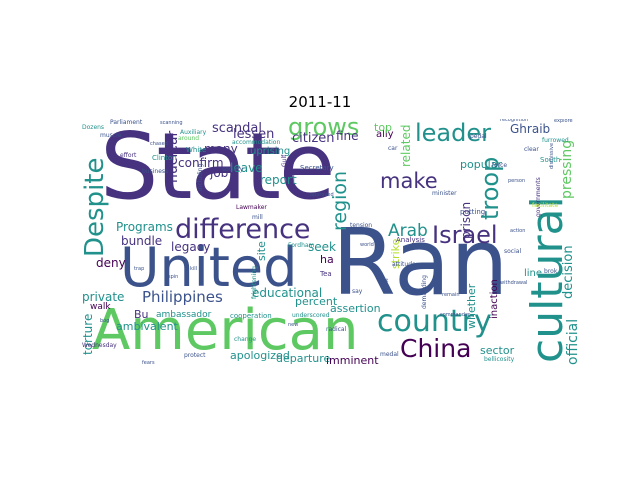  Describe the element at coordinates (200, 177) in the screenshot. I see `word-including: including` at that location.